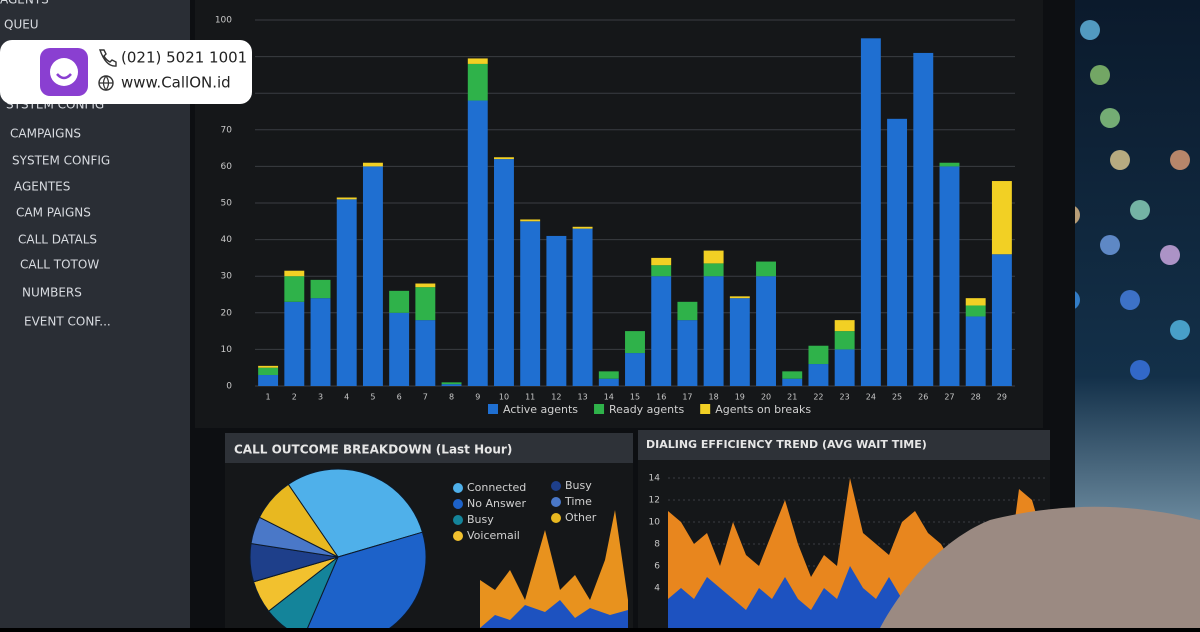 Image resolution: width=1200 pixels, height=632 pixels. I want to click on legend-label: Ready agents, so click(646, 409).